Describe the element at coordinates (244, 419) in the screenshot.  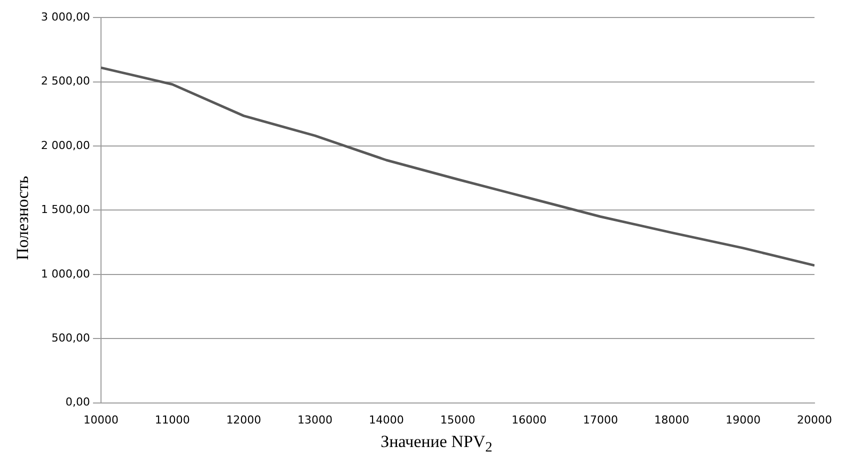
I see `x-tick-label: 12000` at that location.